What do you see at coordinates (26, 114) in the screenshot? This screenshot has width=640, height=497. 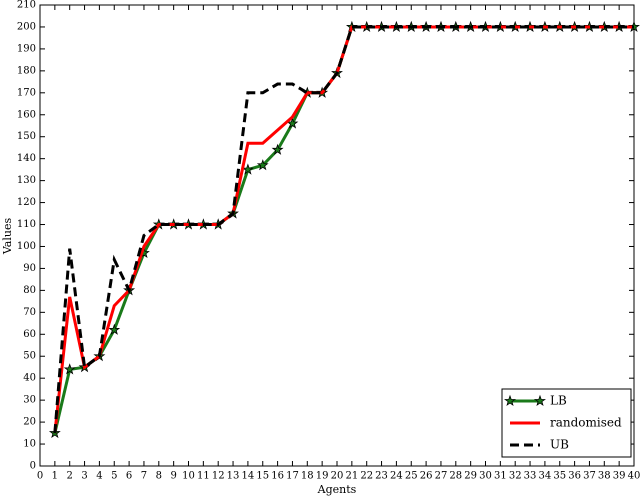 I see `y-tick-label: 160` at bounding box center [26, 114].